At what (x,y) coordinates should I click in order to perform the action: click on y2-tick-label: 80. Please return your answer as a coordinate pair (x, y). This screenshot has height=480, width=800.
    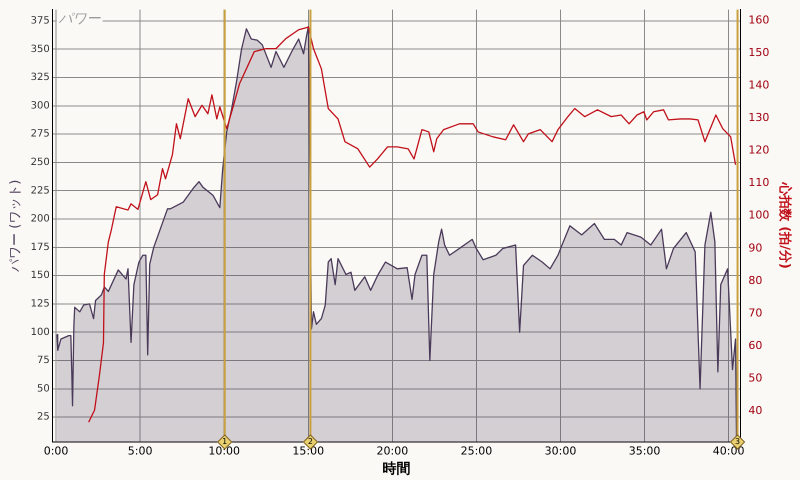
    Looking at the image, I should click on (755, 280).